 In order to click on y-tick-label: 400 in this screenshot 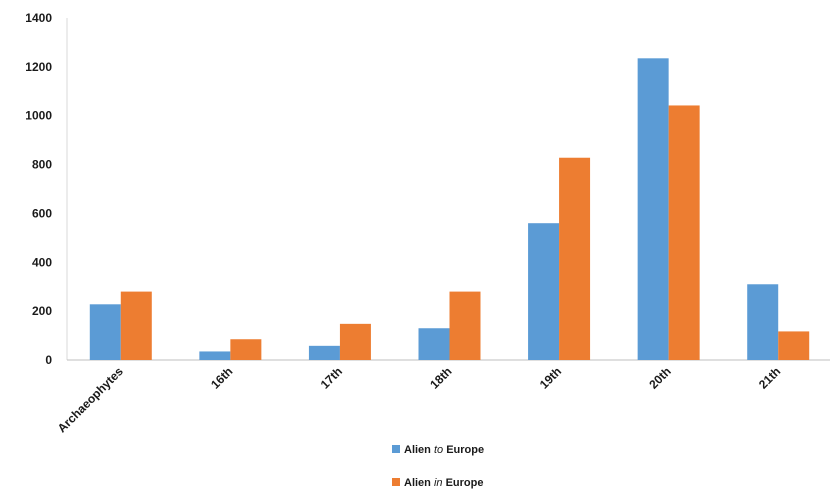, I will do `click(42, 262)`.